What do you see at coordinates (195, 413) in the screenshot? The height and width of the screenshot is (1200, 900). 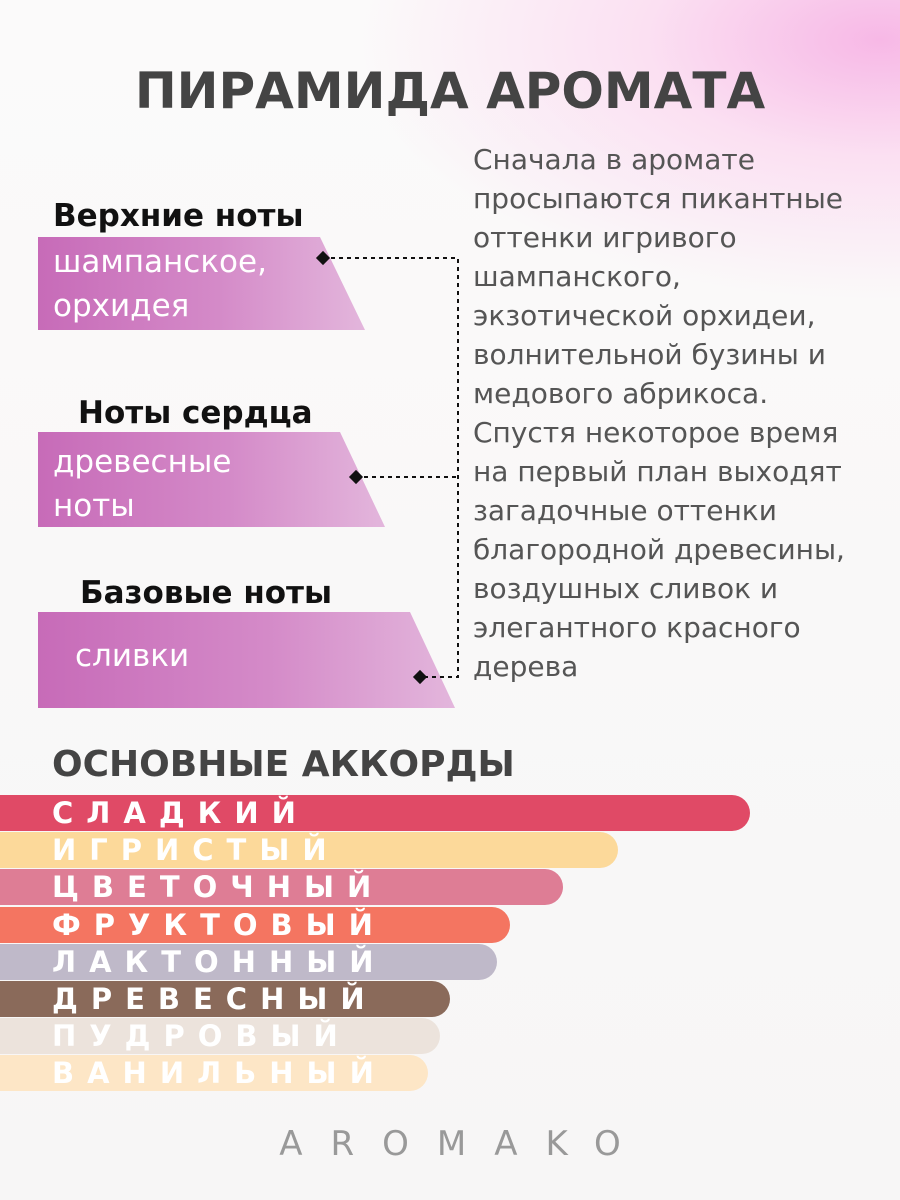 I see `tier-label: Ноты сердца` at bounding box center [195, 413].